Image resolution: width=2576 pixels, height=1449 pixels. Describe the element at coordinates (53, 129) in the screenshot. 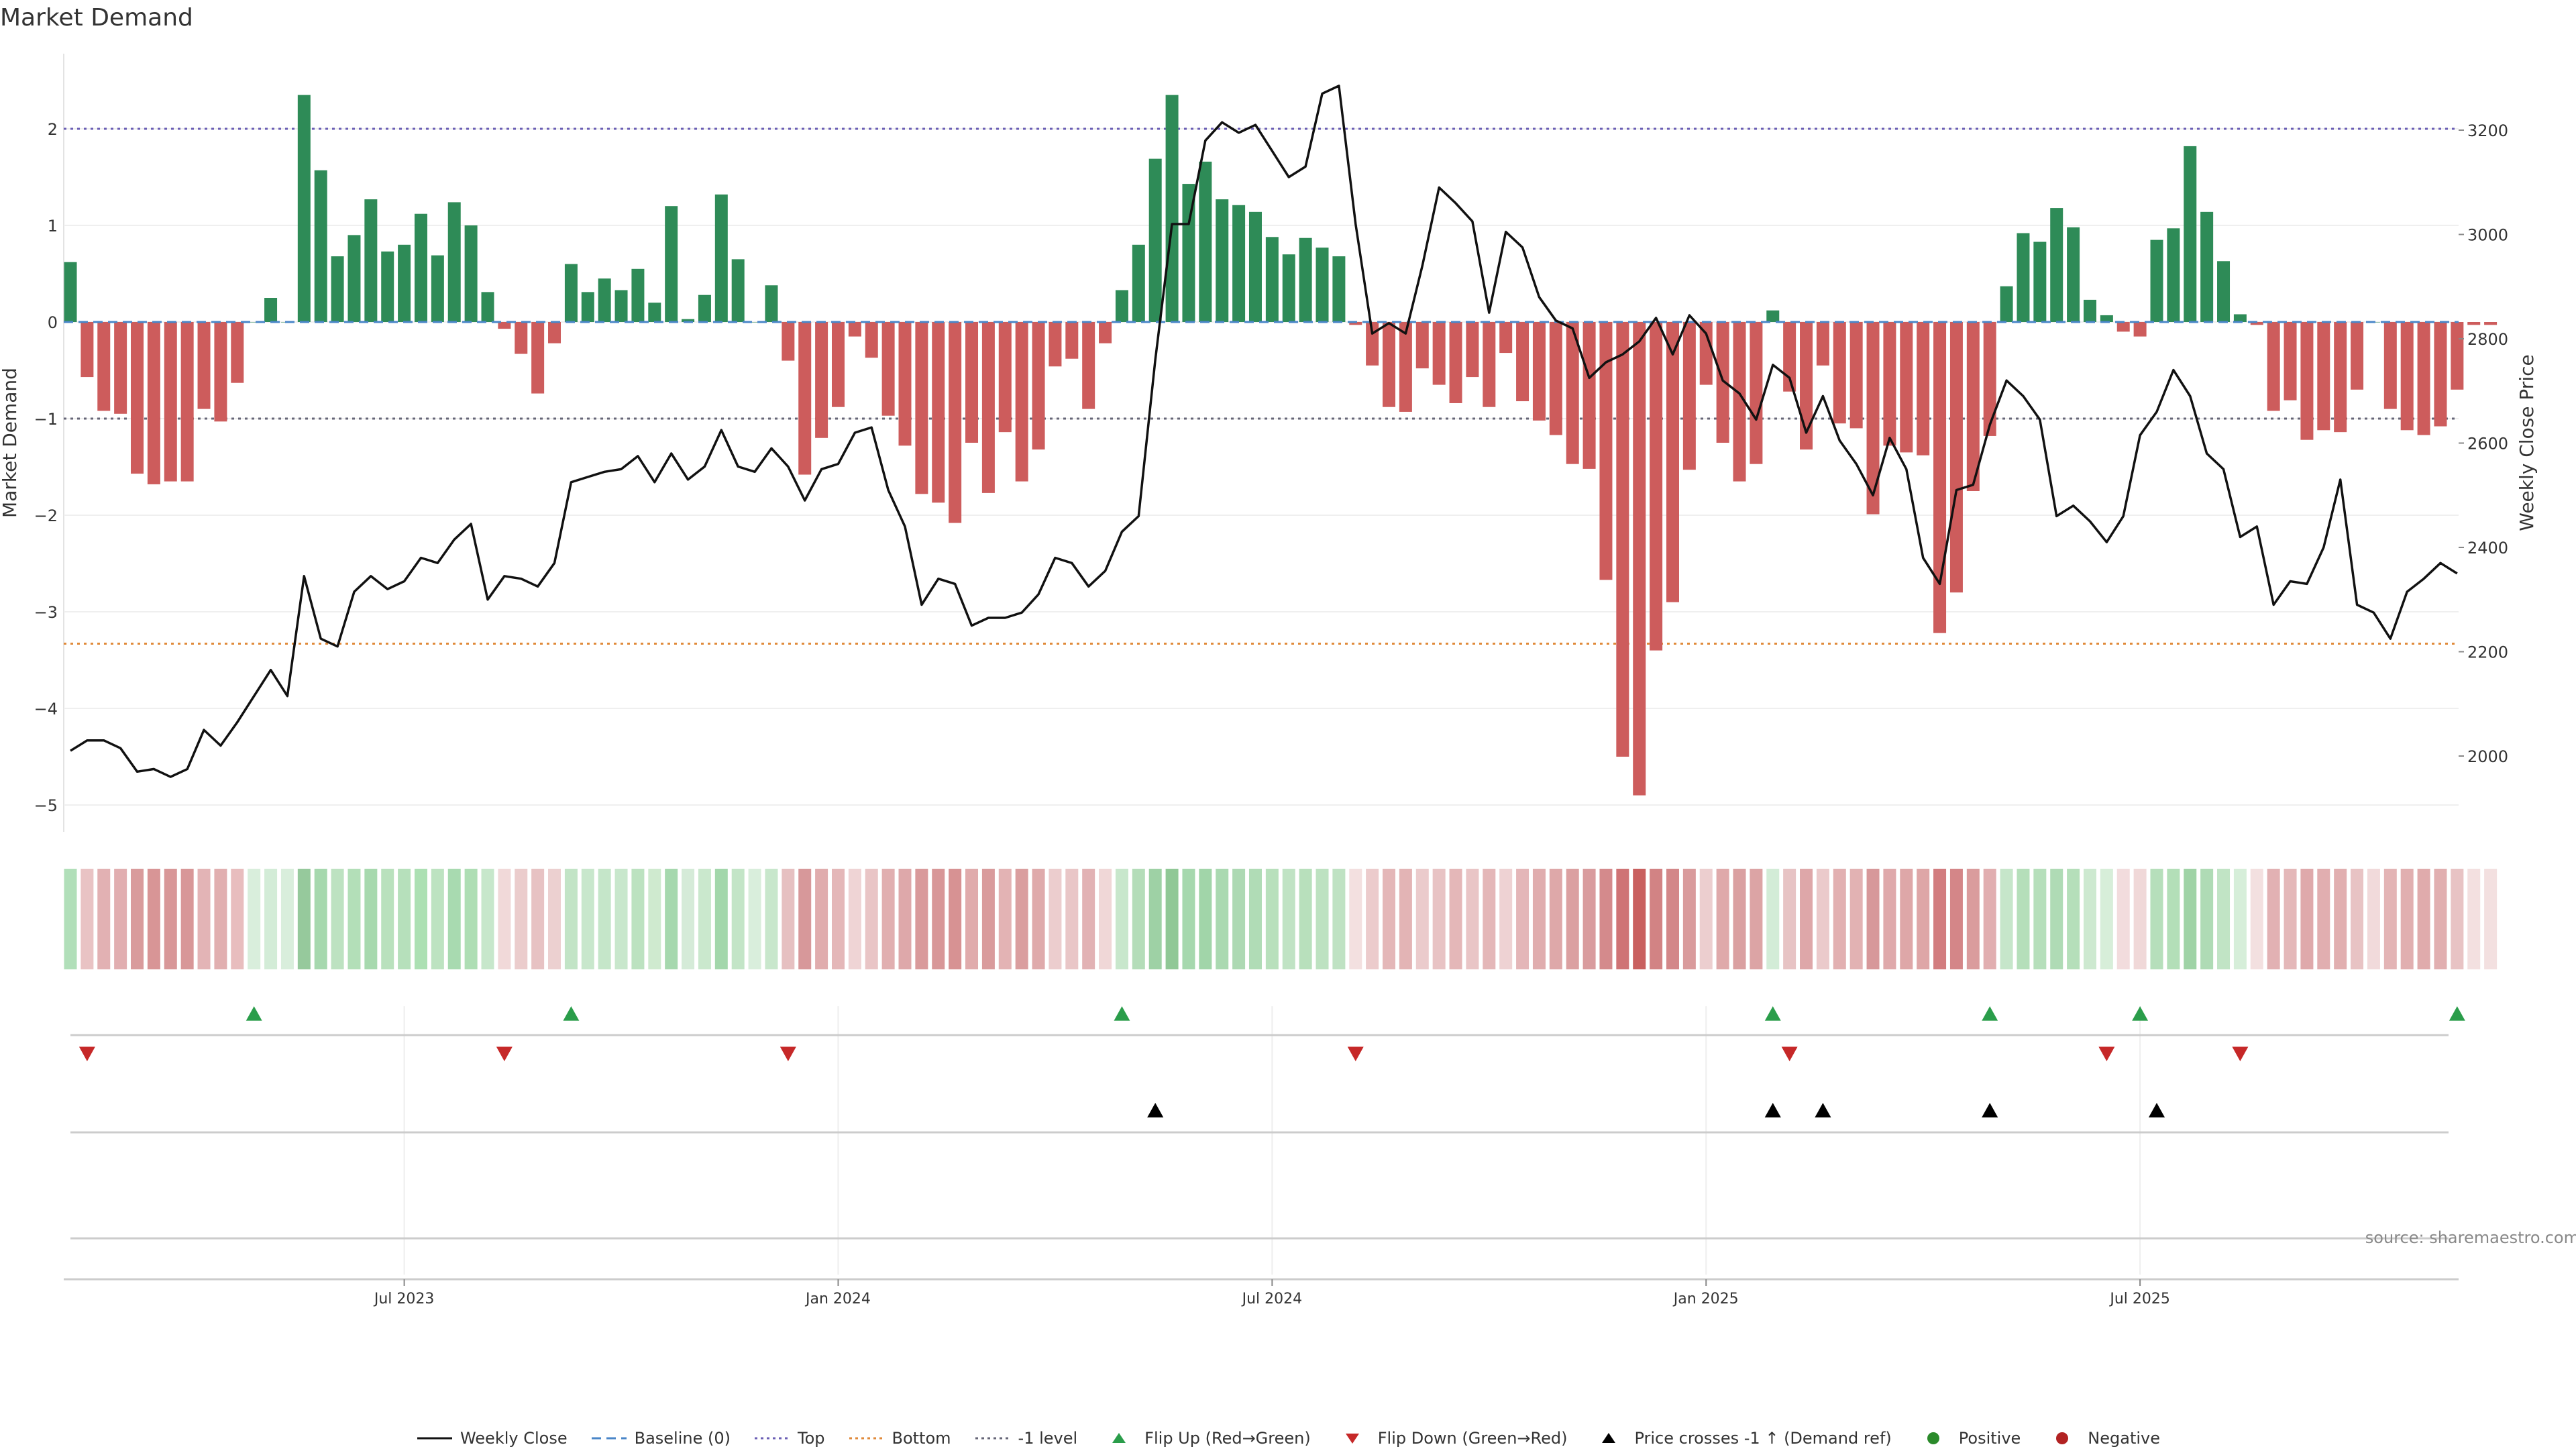

I see `y-tick-label: 2` at that location.